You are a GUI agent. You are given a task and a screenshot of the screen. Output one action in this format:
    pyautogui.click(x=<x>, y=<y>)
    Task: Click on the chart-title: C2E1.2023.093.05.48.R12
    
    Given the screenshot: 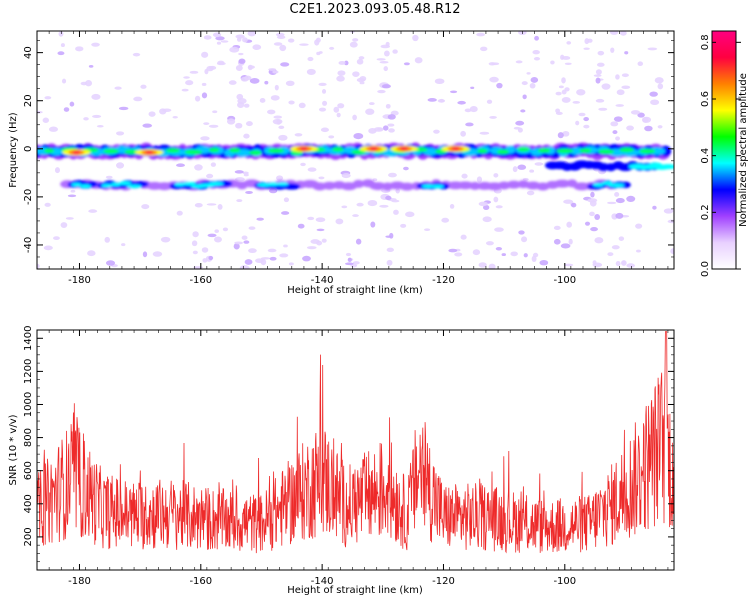 What is the action you would take?
    pyautogui.click(x=375, y=9)
    